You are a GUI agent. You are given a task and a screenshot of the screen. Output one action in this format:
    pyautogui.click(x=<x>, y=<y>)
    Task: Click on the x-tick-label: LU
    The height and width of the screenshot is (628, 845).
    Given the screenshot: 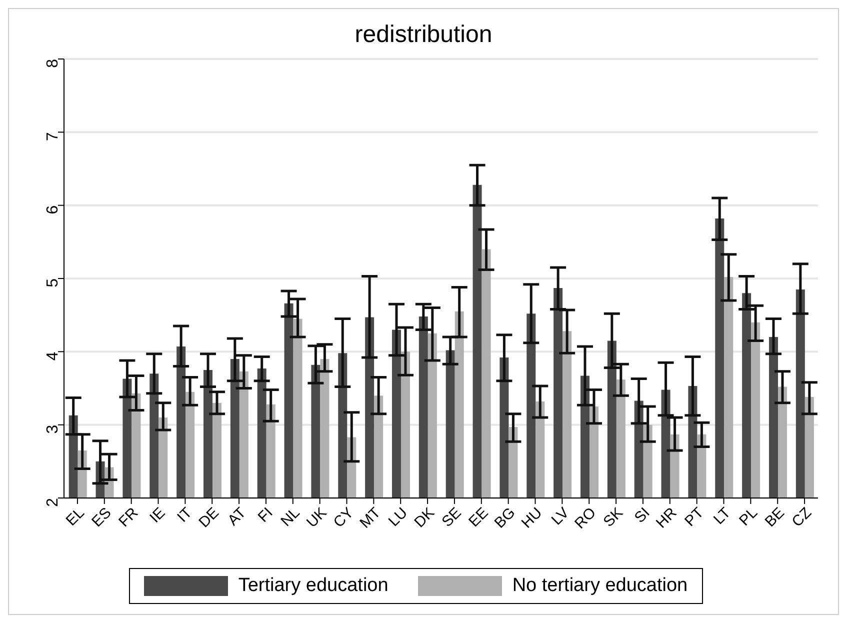 What is the action you would take?
    pyautogui.click(x=398, y=517)
    